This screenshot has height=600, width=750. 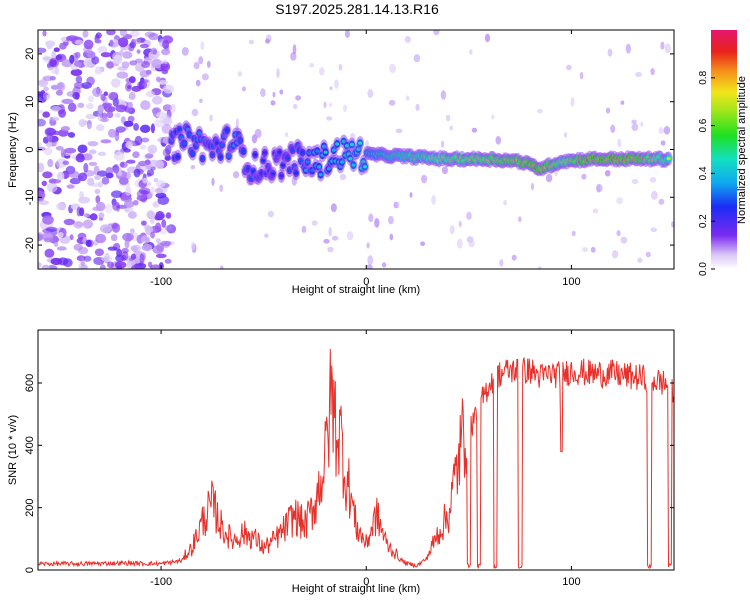 I want to click on colorbar-tick-label: 0.8, so click(x=703, y=77).